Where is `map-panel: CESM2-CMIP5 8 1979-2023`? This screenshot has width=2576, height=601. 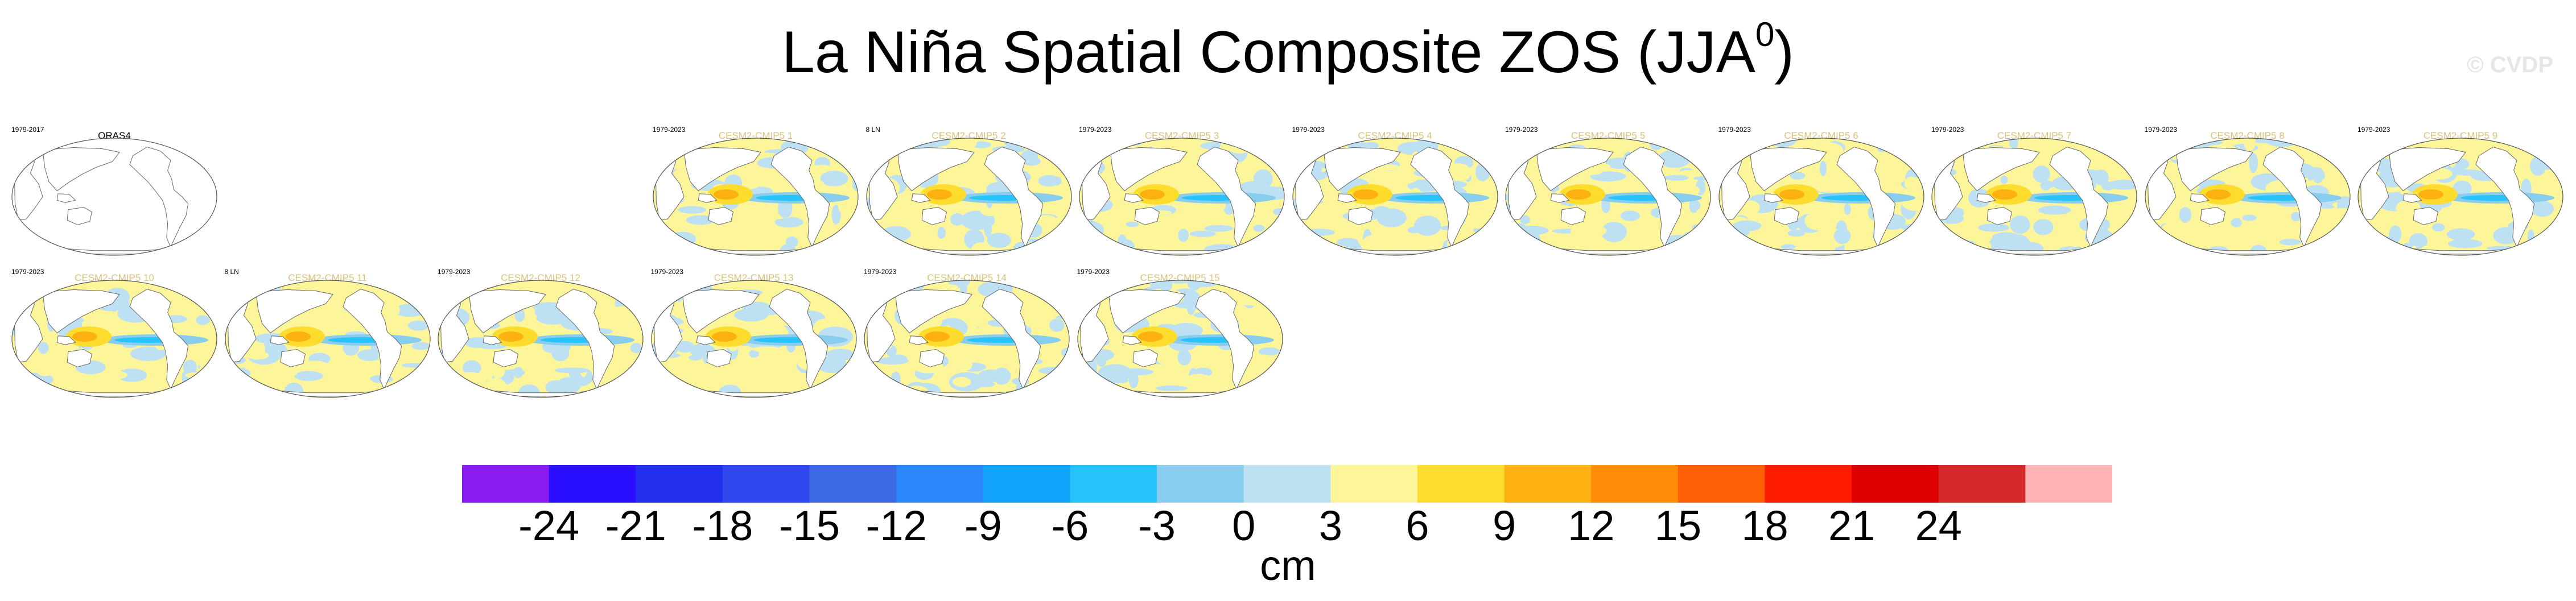
map-panel: CESM2-CMIP5 8 1979-2023 is located at coordinates (2247, 192).